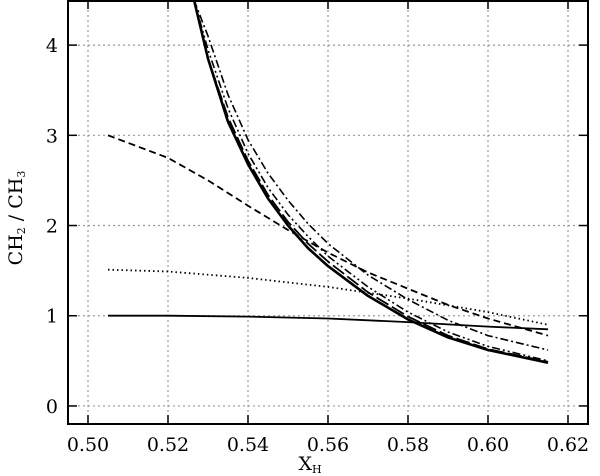 The width and height of the screenshot is (600, 476). What do you see at coordinates (568, 445) in the screenshot?
I see `x-tick-label: 0.62` at bounding box center [568, 445].